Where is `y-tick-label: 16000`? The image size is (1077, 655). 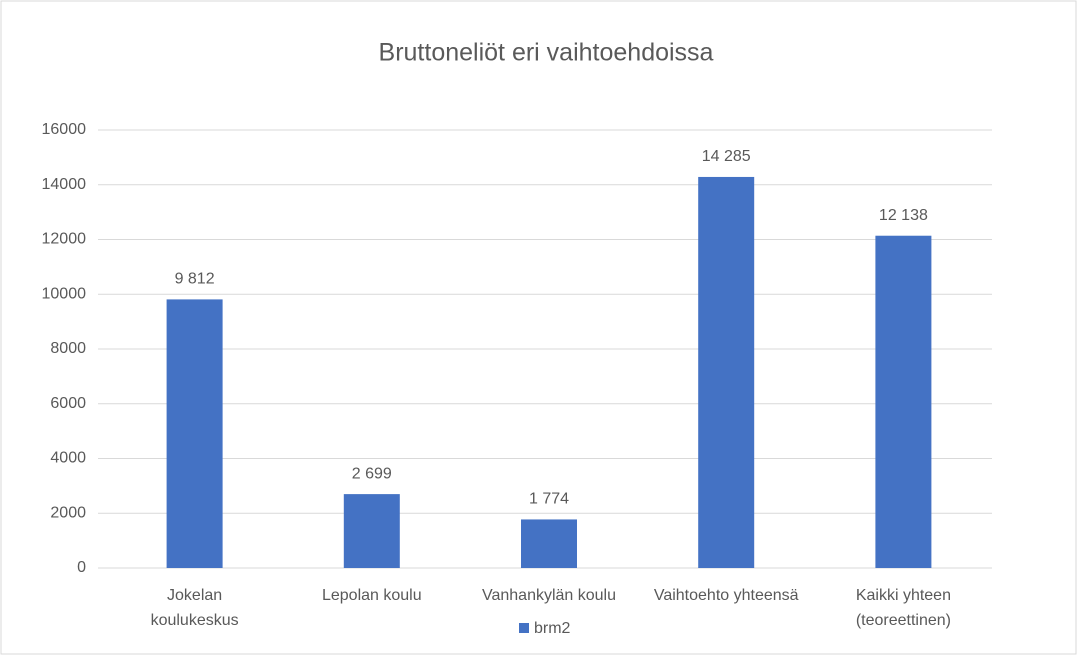 y-tick-label: 16000 is located at coordinates (64, 129).